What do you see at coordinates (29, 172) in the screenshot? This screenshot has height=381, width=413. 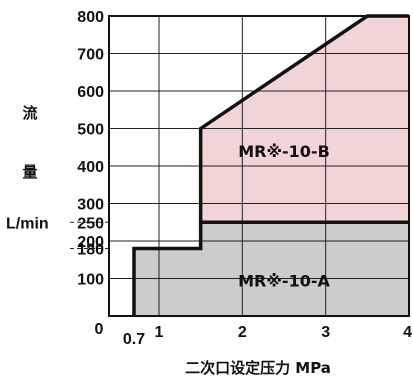 I see `y-axis-title-char: 量` at bounding box center [29, 172].